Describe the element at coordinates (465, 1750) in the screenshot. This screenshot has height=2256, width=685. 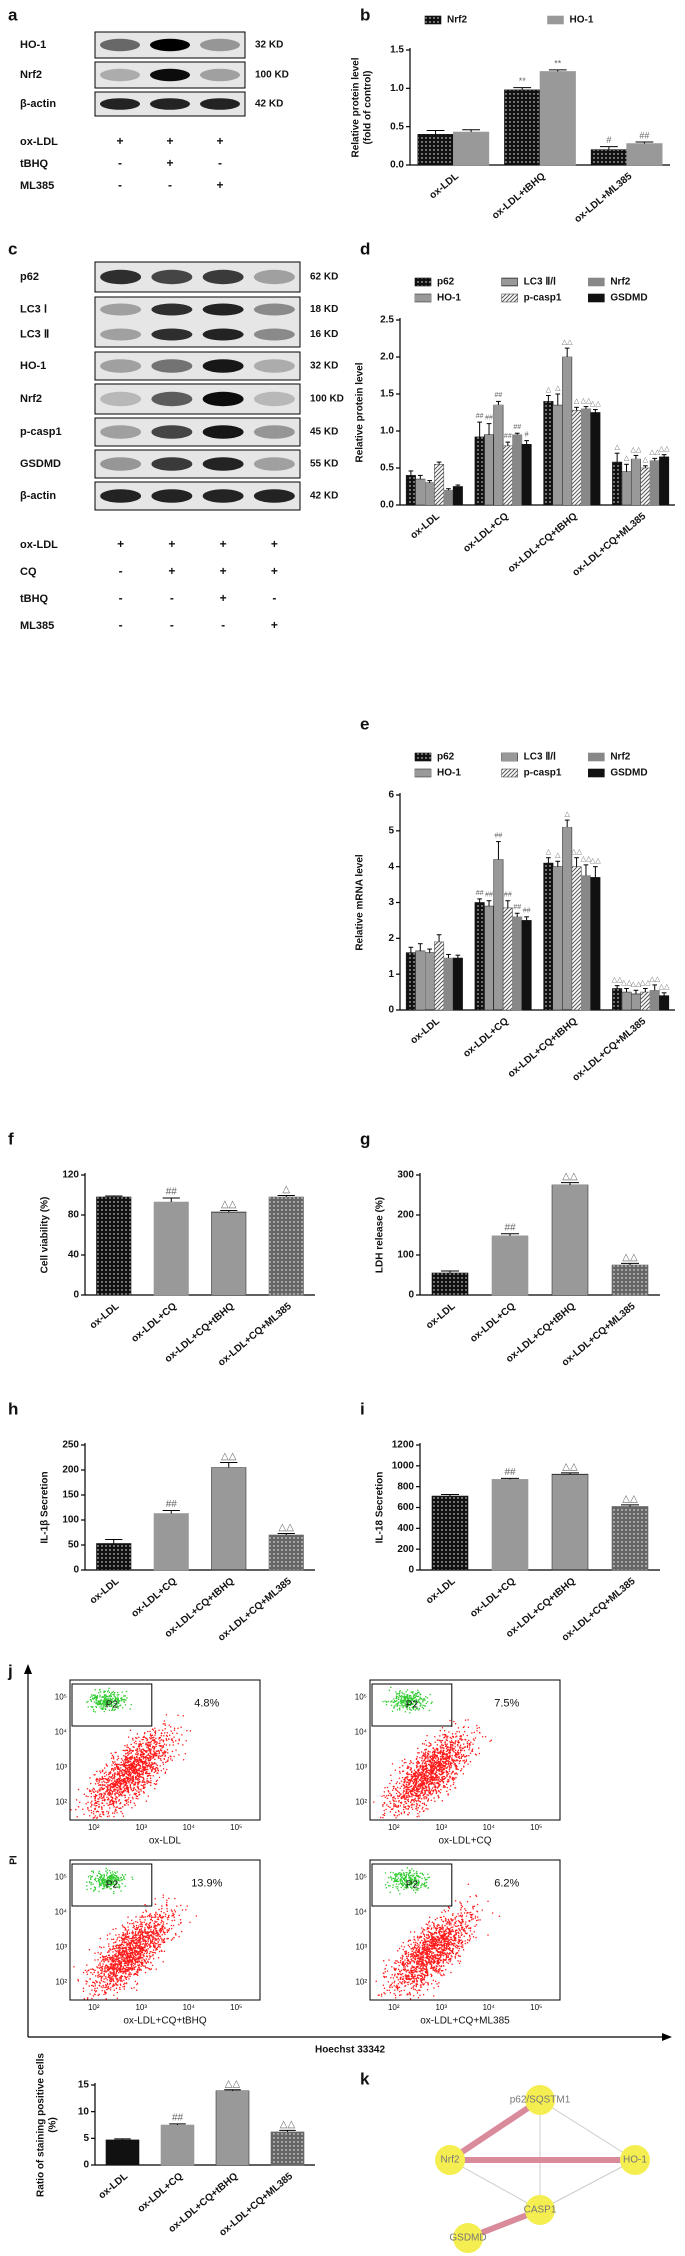
I see `plot-frame` at that location.